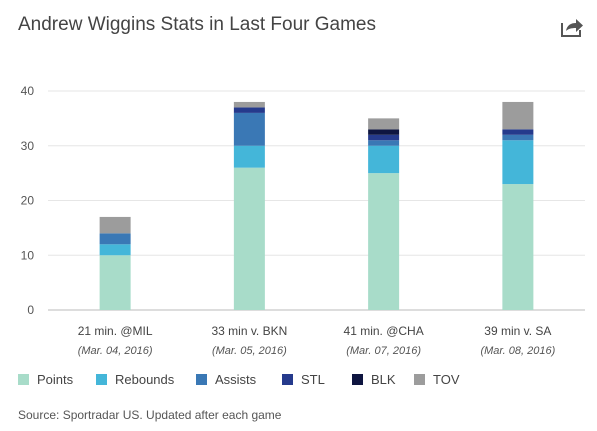 The image size is (597, 431). I want to click on x-tick-label: 39 min v. SA, so click(517, 331).